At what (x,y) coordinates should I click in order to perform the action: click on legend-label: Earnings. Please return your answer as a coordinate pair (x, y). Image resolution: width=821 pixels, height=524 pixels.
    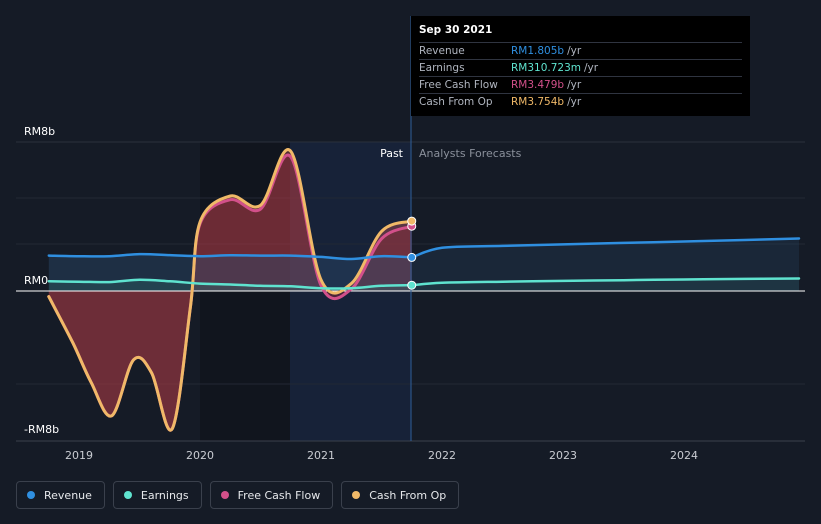
    Looking at the image, I should click on (164, 495).